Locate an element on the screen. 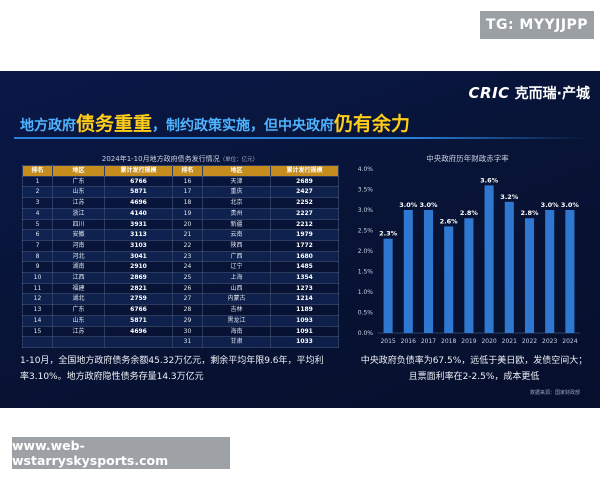 The width and height of the screenshot is (600, 480). table-header-row: 排名 地区 累计发行规模 排名 地区 累计发行规模 is located at coordinates (180, 171).